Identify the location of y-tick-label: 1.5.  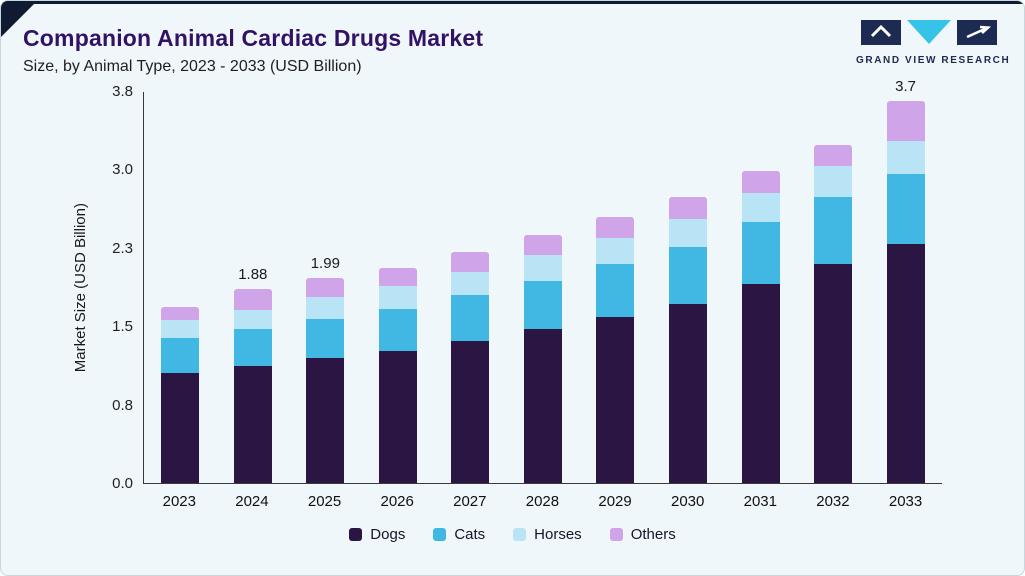
(122, 327).